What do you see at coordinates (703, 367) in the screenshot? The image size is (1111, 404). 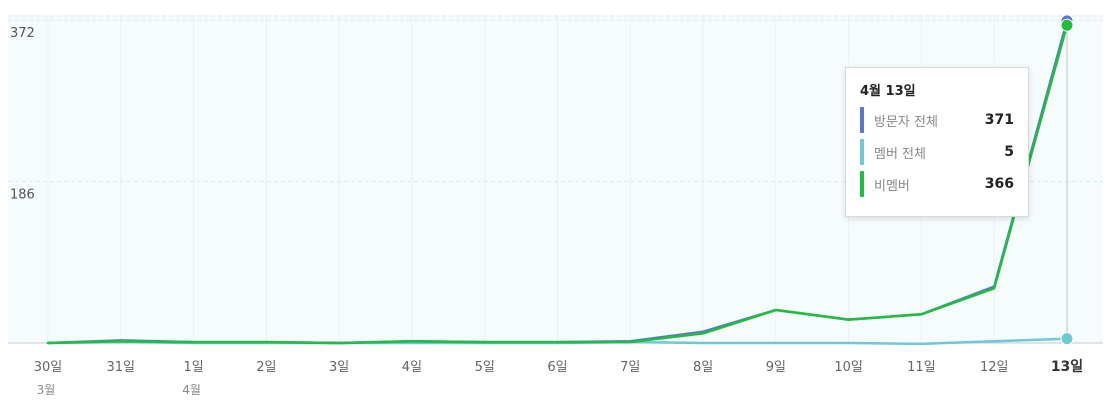 I see `x-tick-label: 8일` at bounding box center [703, 367].